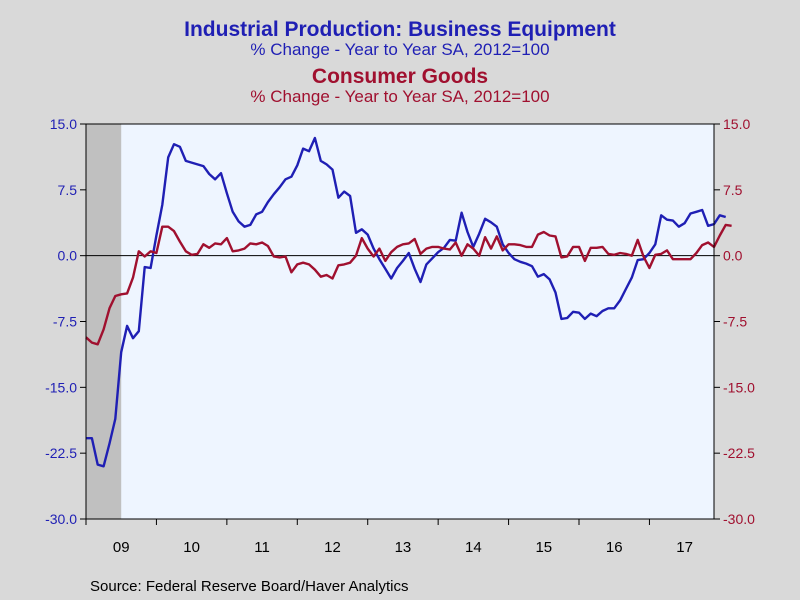 This screenshot has width=800, height=600. I want to click on y-tick-label-left: -22.5, so click(61, 453).